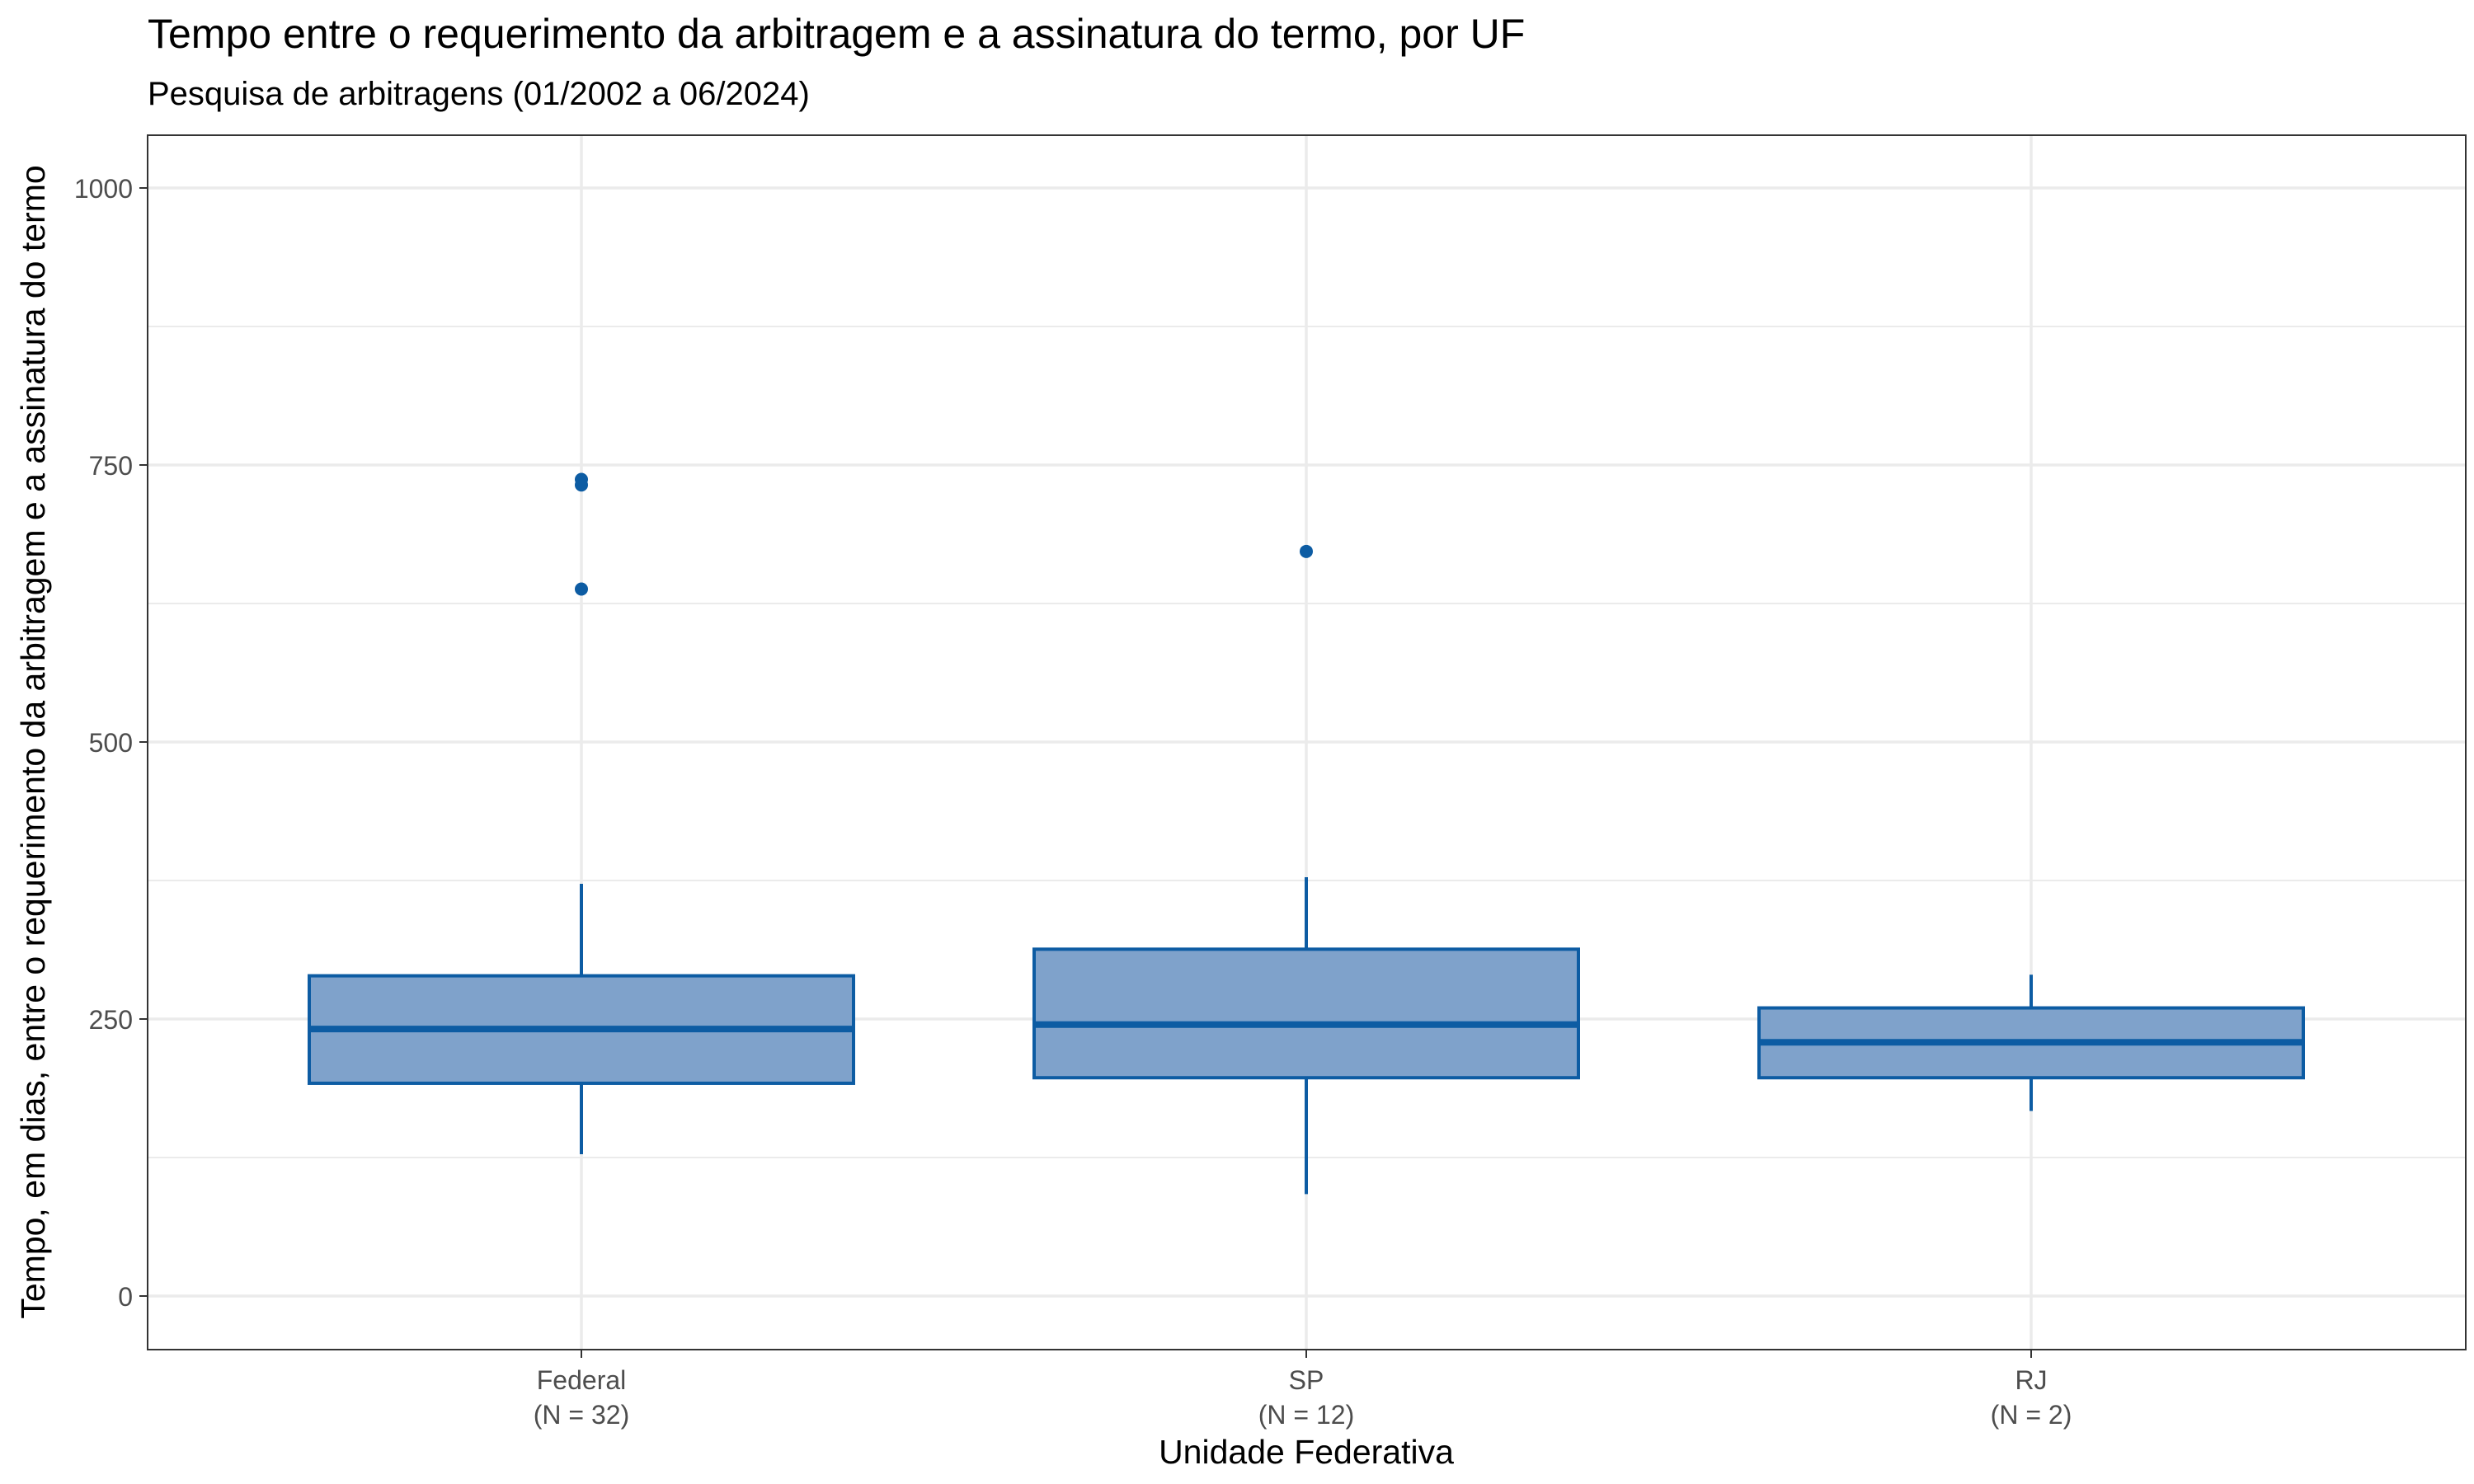  Describe the element at coordinates (125, 1297) in the screenshot. I see `y-tick-label: 0` at that location.